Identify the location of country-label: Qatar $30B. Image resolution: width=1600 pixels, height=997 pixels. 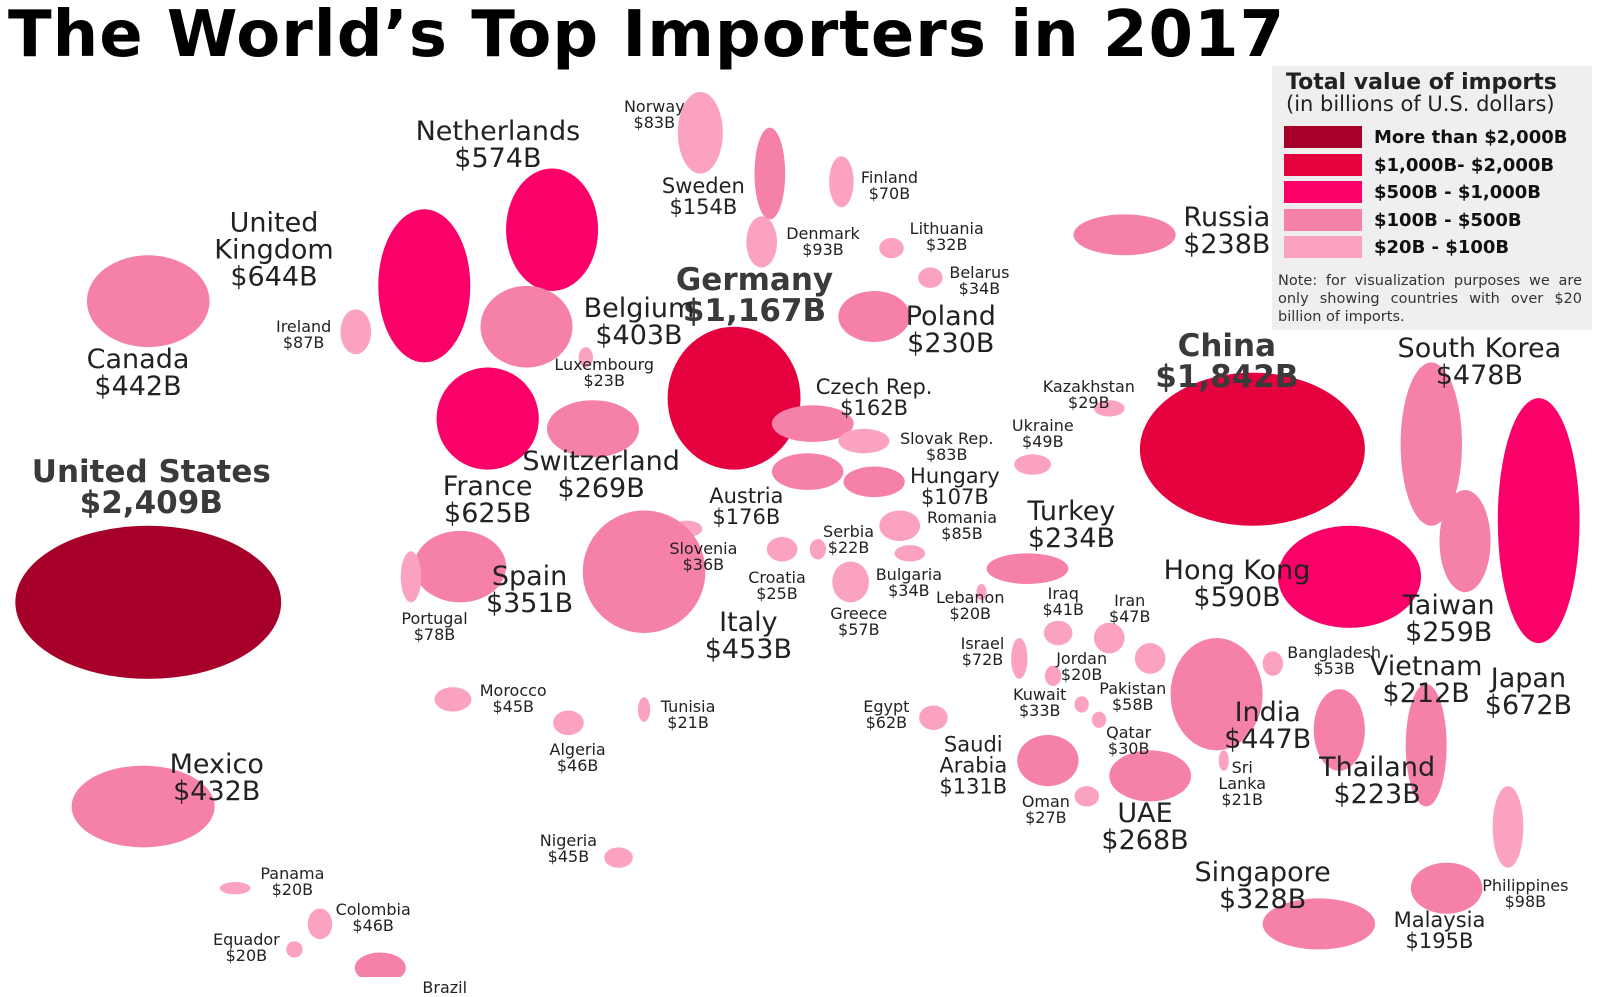
(1128, 741).